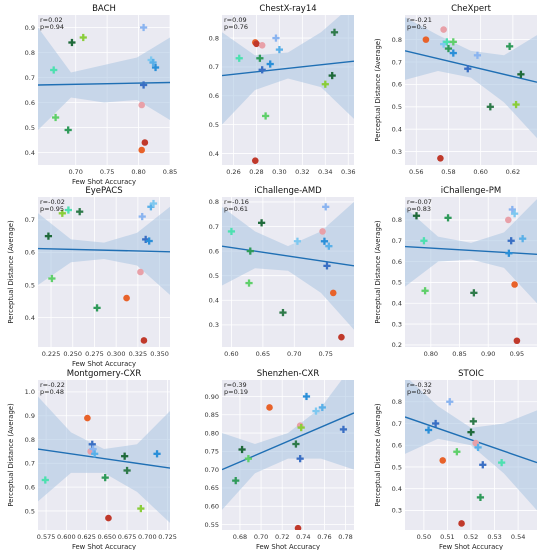 The width and height of the screenshot is (549, 550). I want to click on panel-title: iChallenge-AMD, so click(288, 191).